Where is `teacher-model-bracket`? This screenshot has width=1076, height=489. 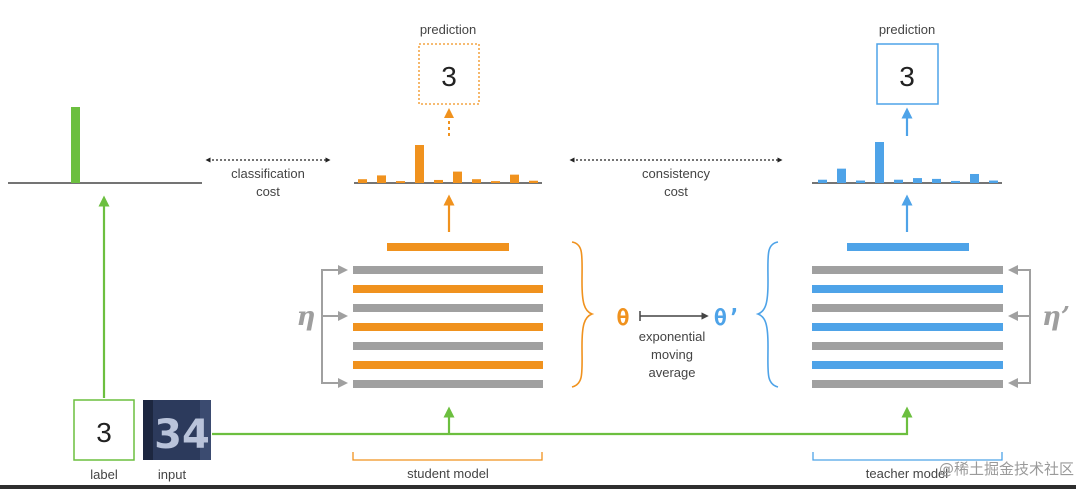
teacher-model-bracket is located at coordinates (907, 456).